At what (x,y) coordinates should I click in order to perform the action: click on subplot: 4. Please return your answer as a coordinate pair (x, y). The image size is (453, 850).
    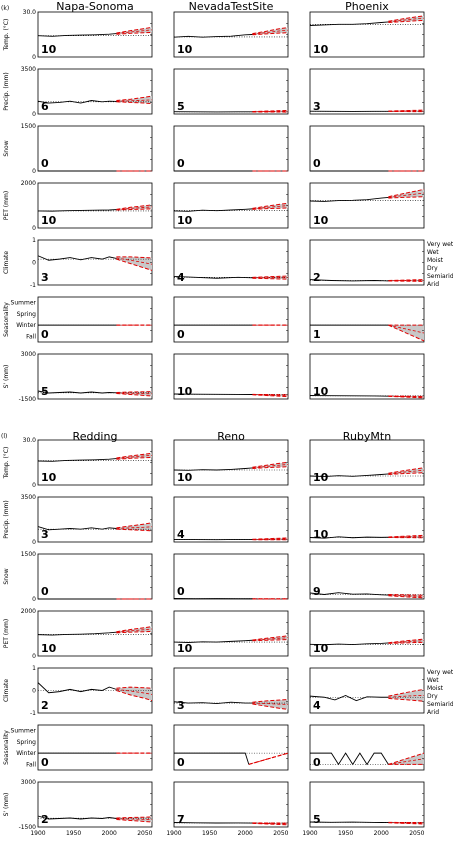
    Looking at the image, I should click on (367, 690).